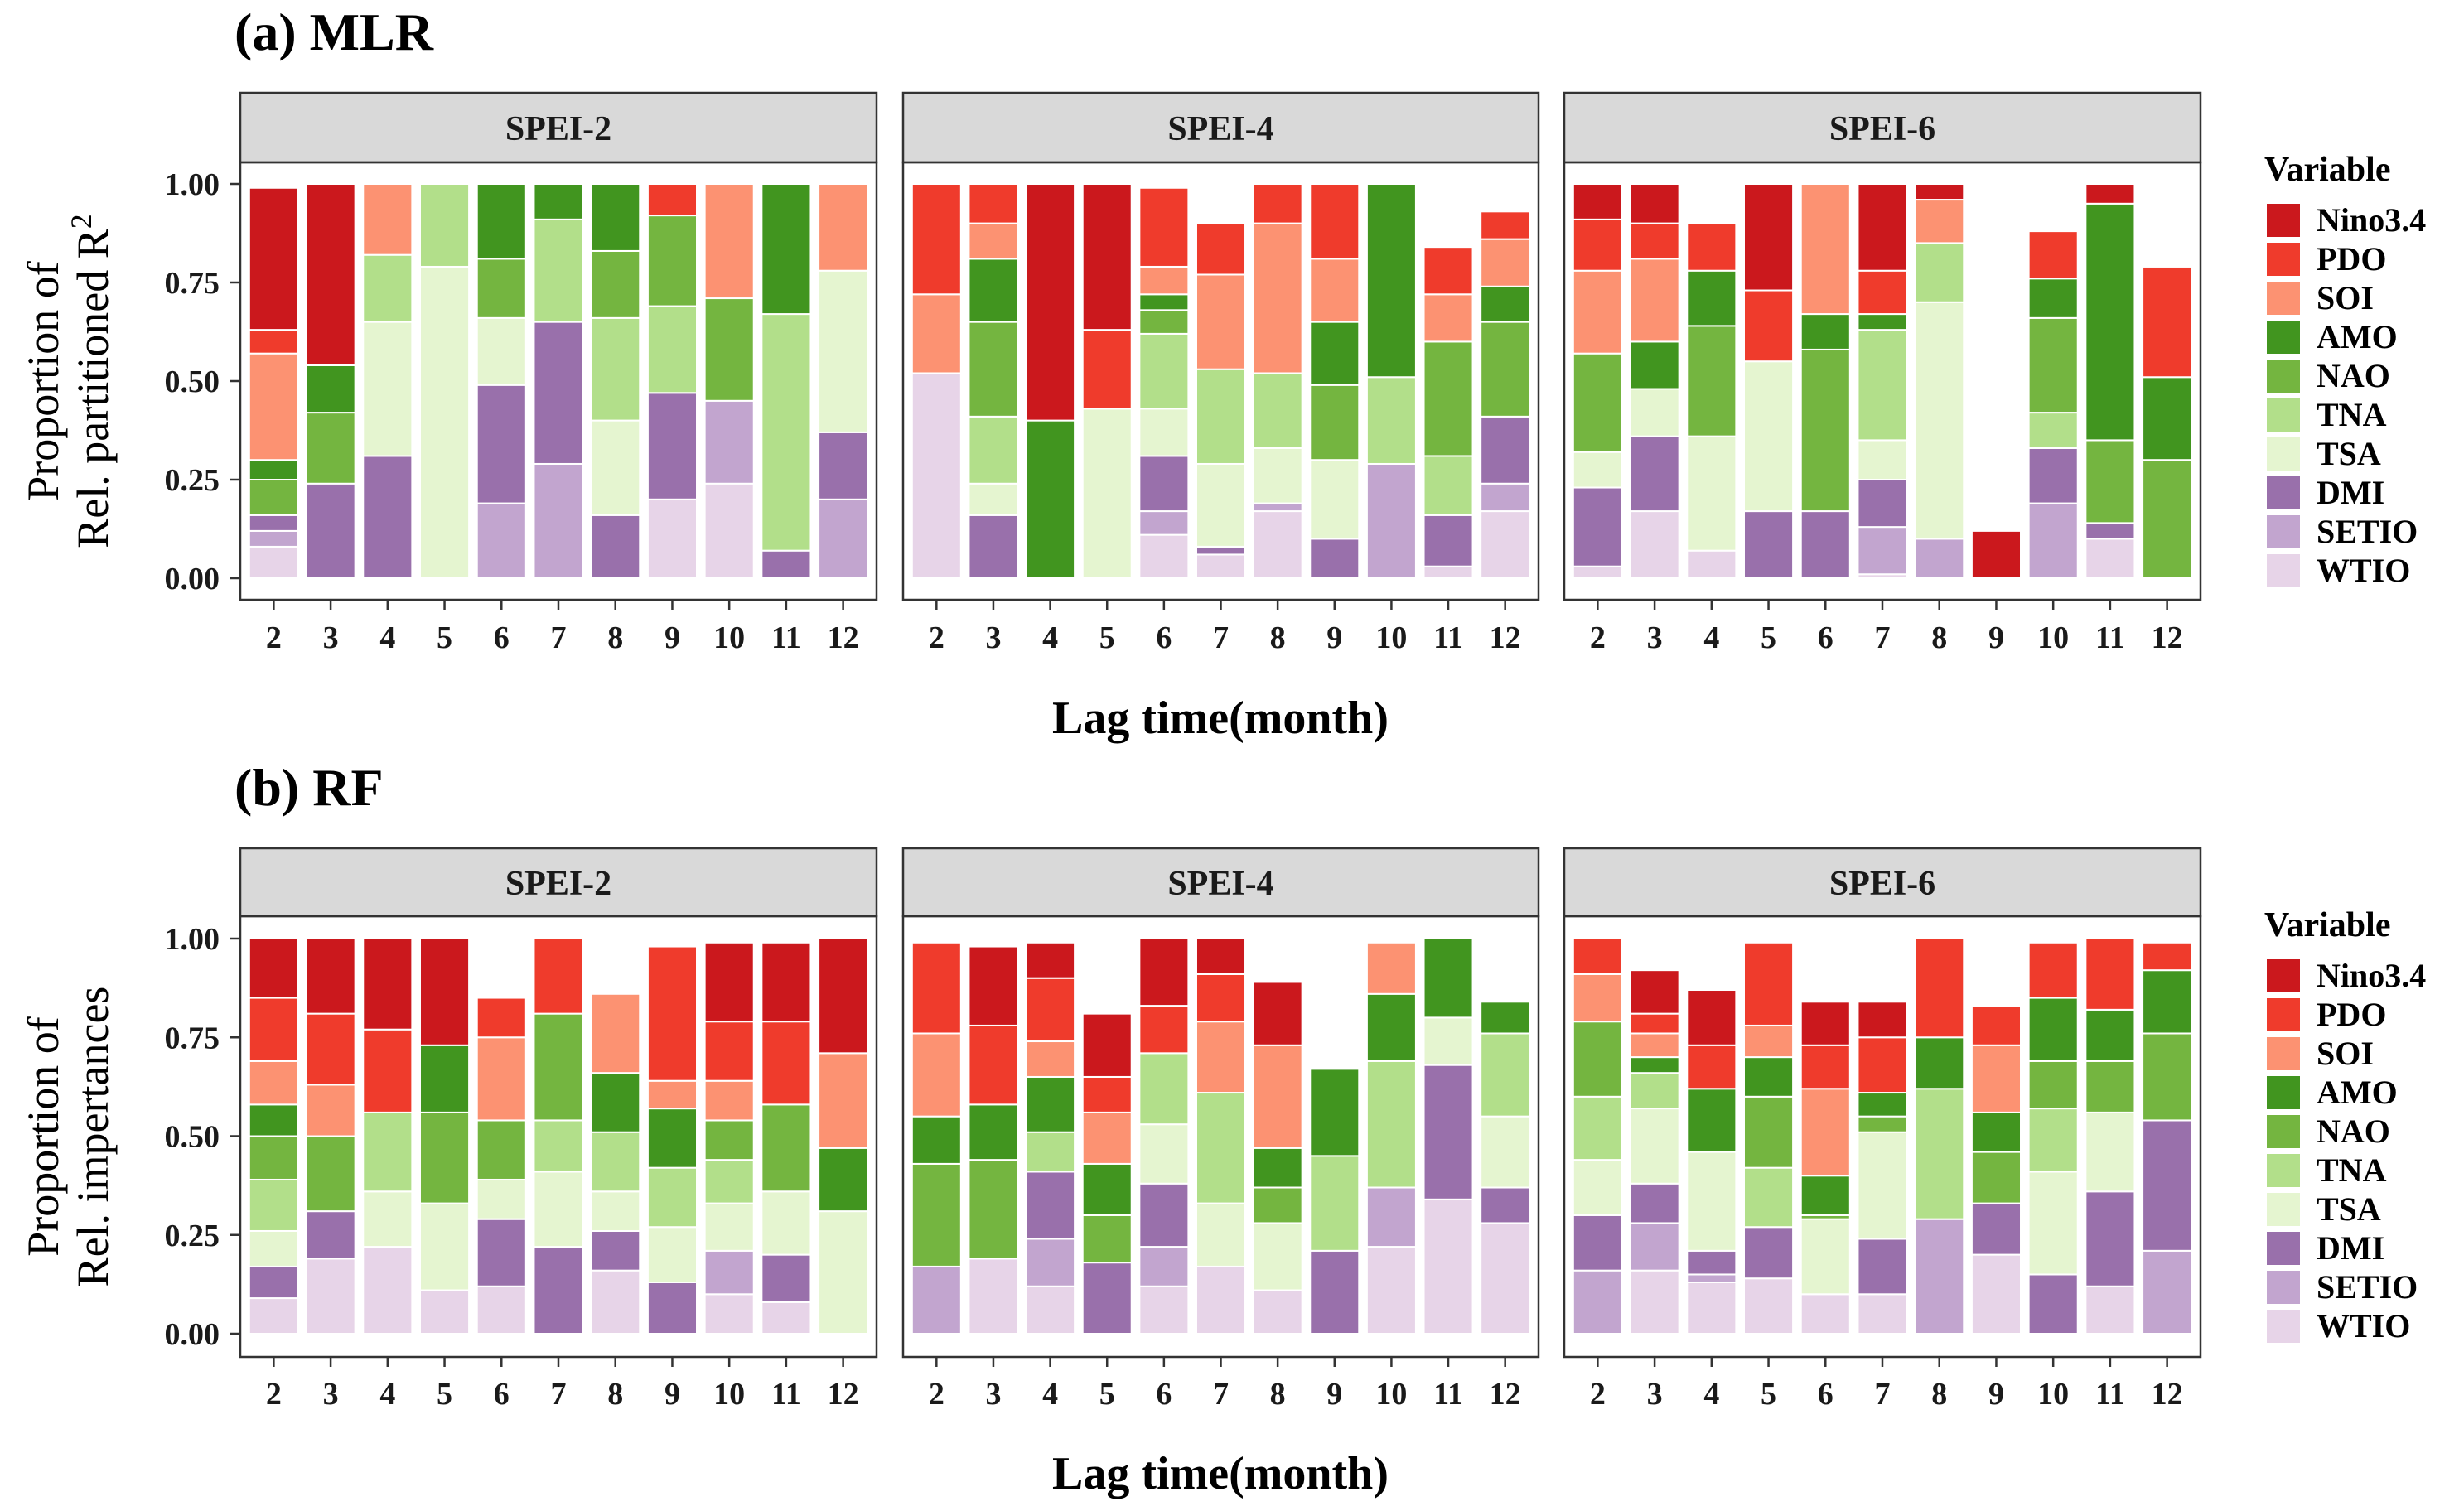  Describe the element at coordinates (2350, 492) in the screenshot. I see `legend-label: DMI` at that location.